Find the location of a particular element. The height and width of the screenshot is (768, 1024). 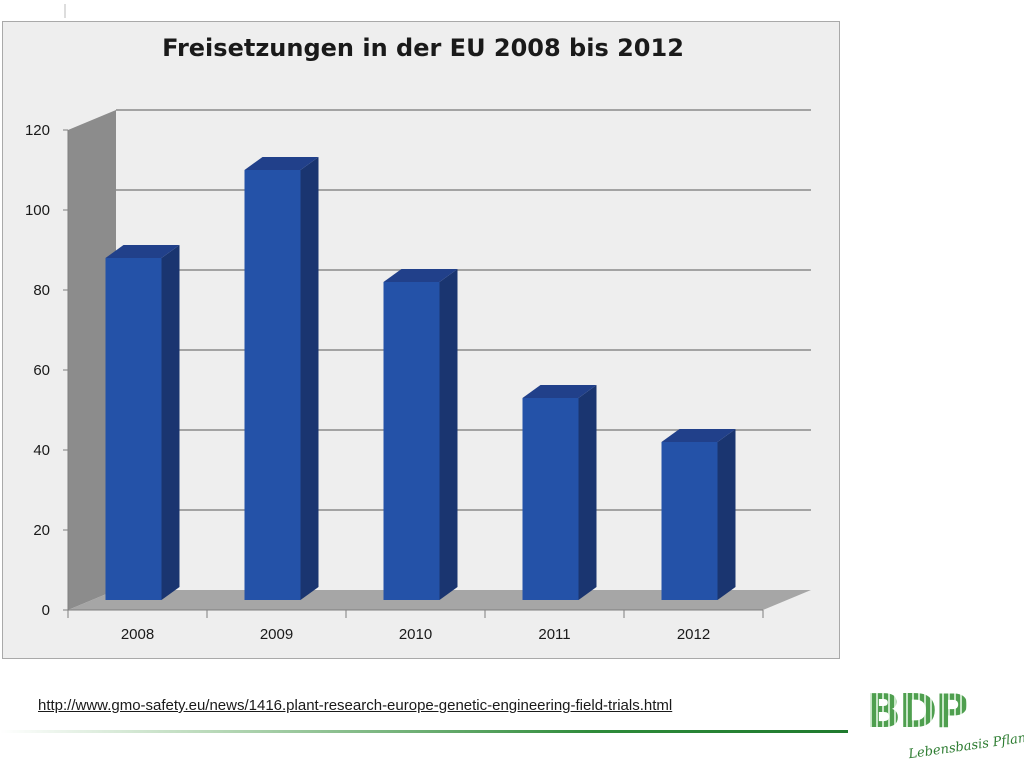

y-tick-label: 60 is located at coordinates (41, 370).